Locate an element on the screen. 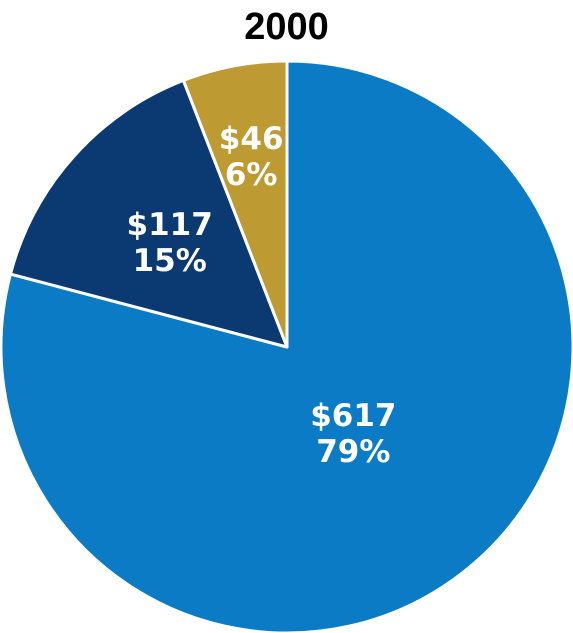  slice-percent-label-2: 15% is located at coordinates (170, 261).